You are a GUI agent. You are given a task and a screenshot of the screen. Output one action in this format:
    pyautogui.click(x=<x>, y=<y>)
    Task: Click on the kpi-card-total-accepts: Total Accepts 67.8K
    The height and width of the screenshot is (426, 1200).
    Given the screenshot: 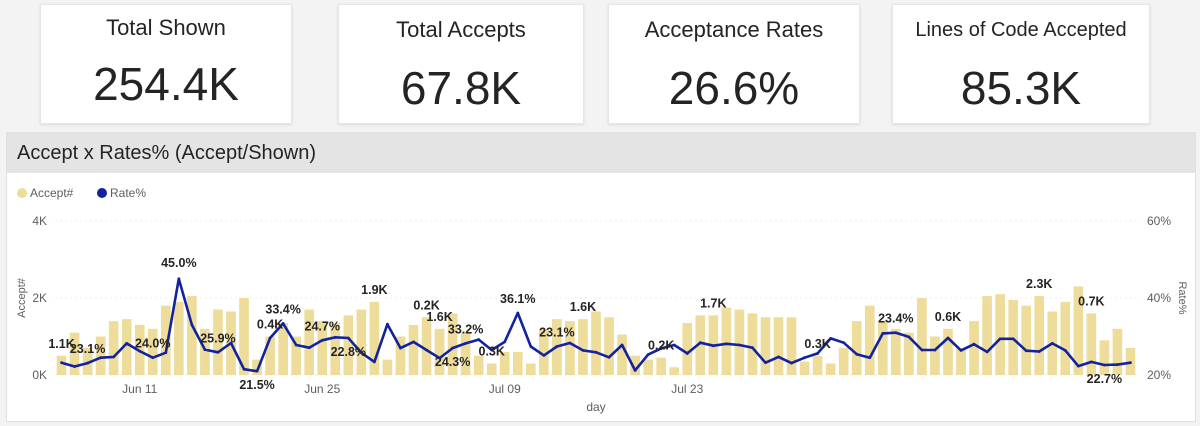 What is the action you would take?
    pyautogui.click(x=461, y=64)
    